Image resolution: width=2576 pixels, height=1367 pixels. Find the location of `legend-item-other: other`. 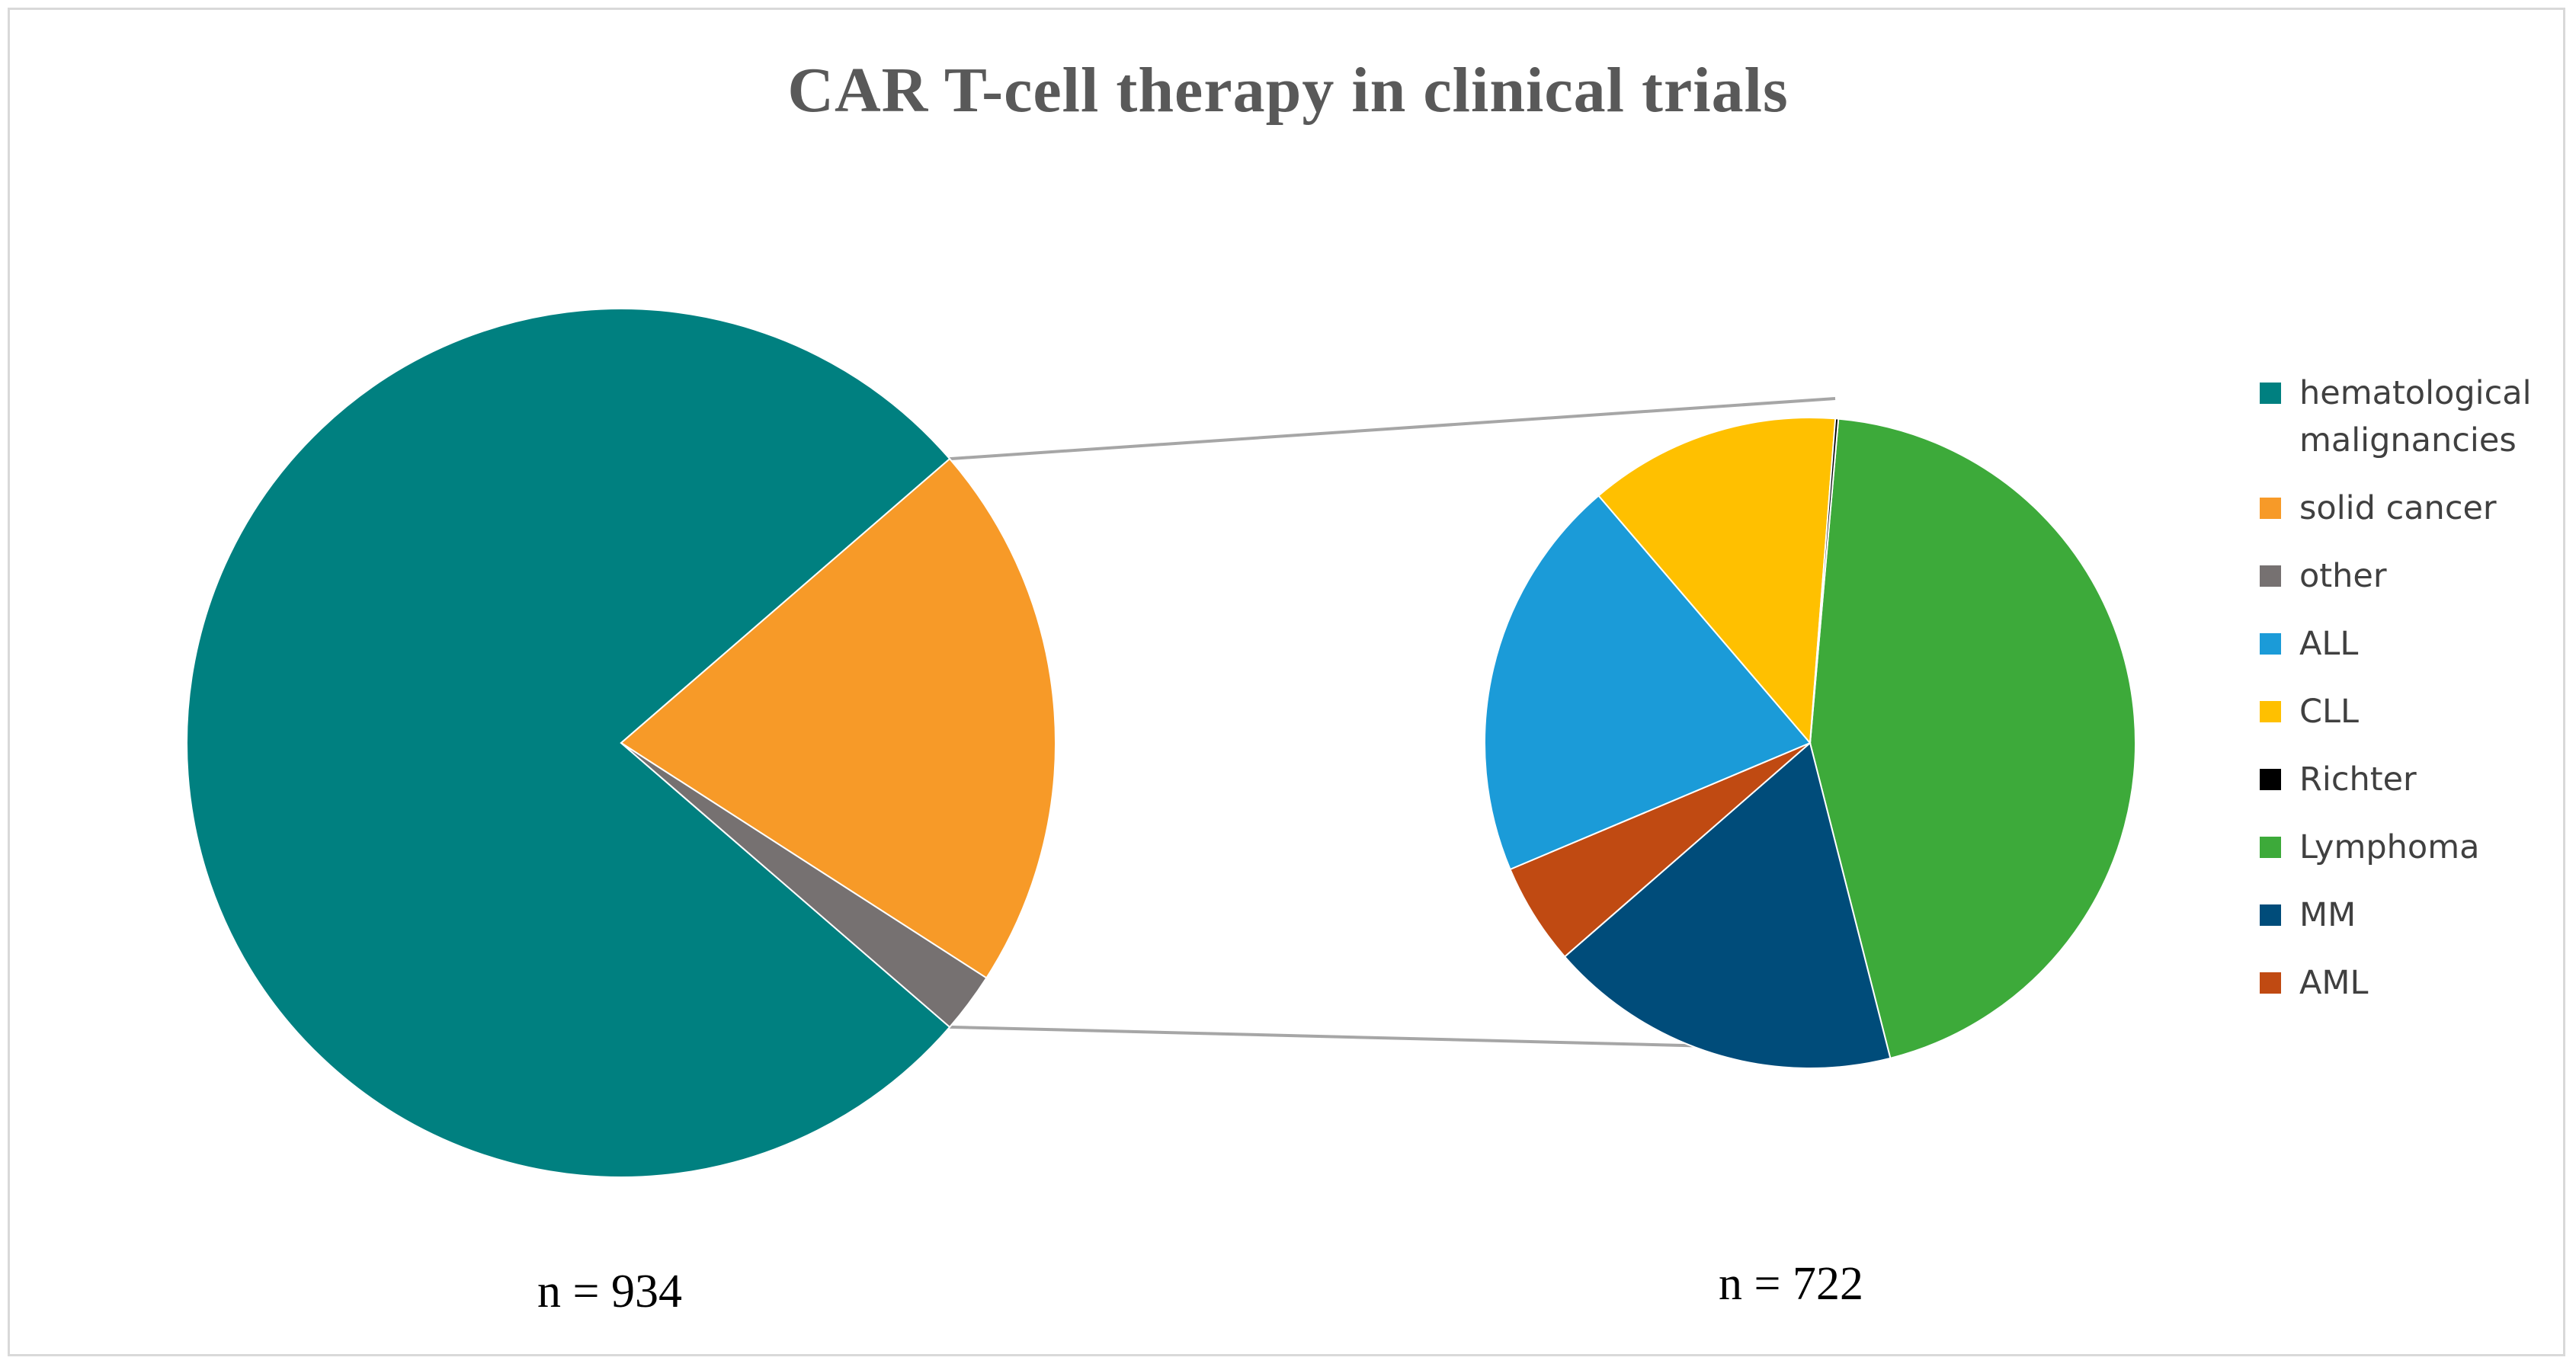

legend-item-other: other is located at coordinates (2412, 576).